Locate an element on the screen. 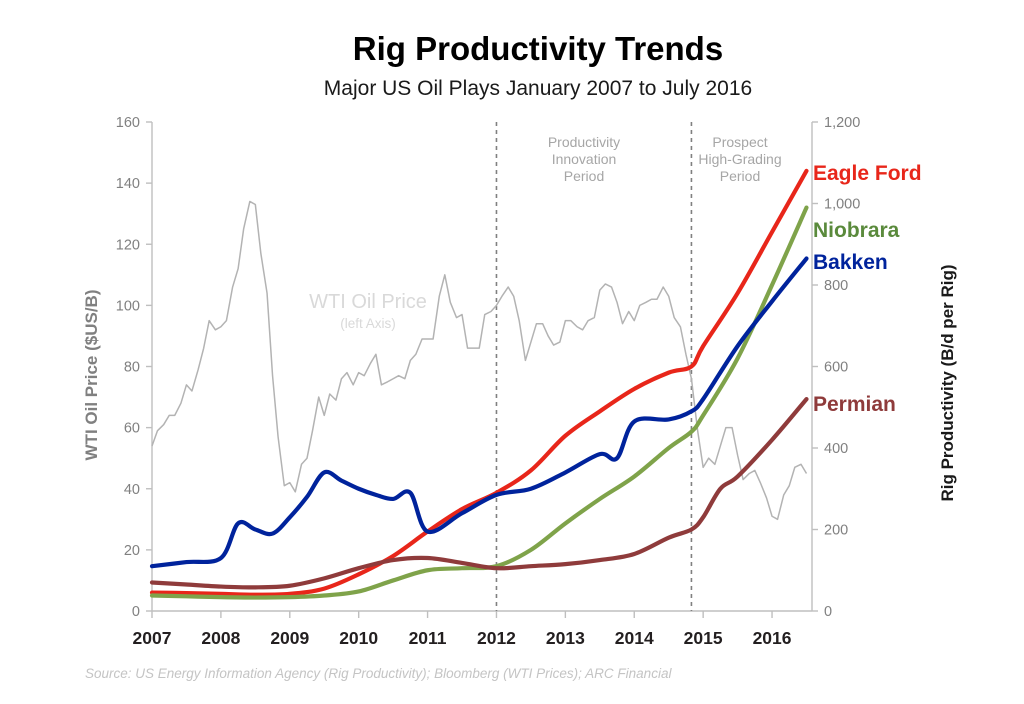  period-dividers is located at coordinates (594, 366).